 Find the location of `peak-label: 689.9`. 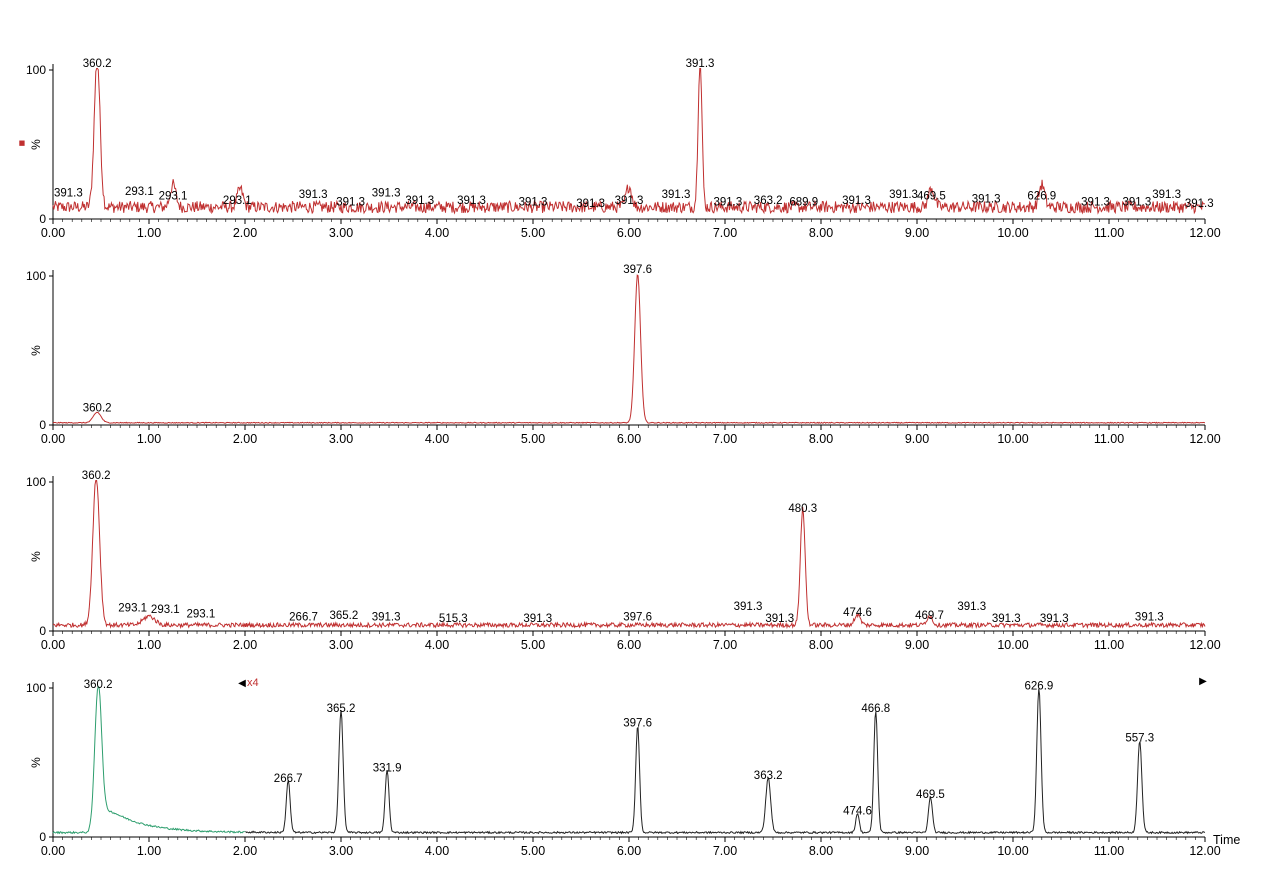

peak-label: 689.9 is located at coordinates (803, 203).